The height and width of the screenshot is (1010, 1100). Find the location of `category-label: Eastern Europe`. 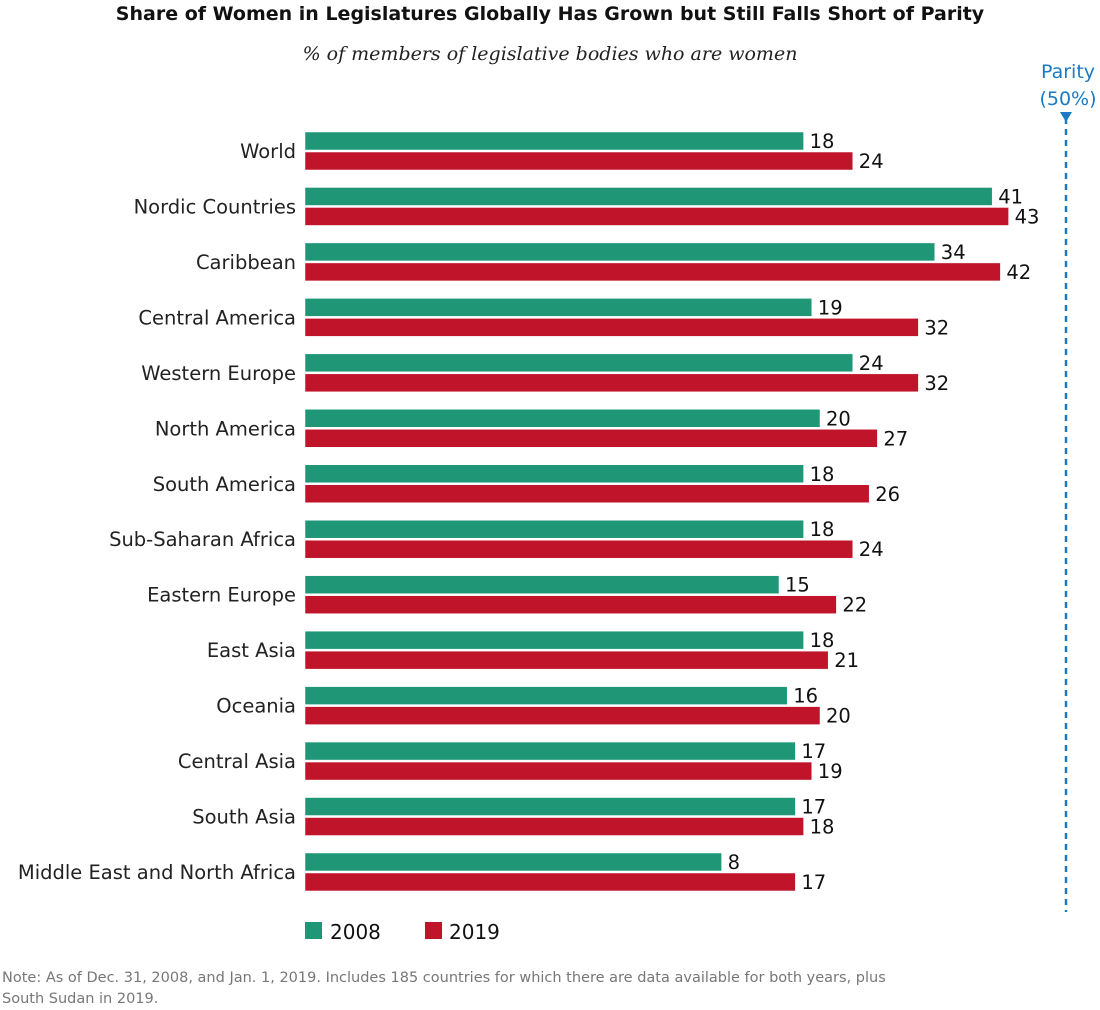

category-label: Eastern Europe is located at coordinates (221, 595).